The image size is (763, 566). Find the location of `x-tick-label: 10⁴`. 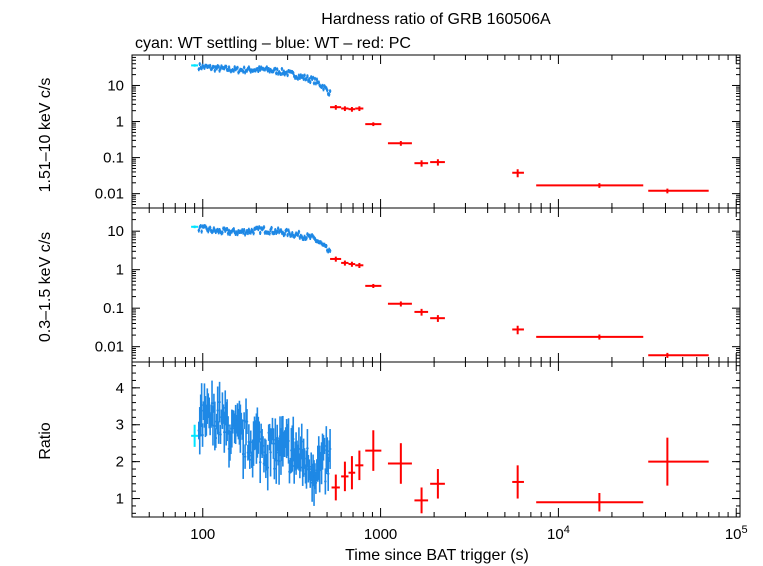

x-tick-label: 10⁴ is located at coordinates (558, 533).